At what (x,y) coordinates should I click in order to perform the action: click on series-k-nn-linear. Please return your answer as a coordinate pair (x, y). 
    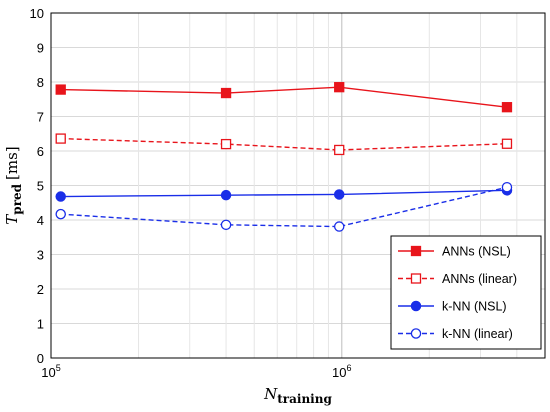
    Looking at the image, I should click on (284, 206).